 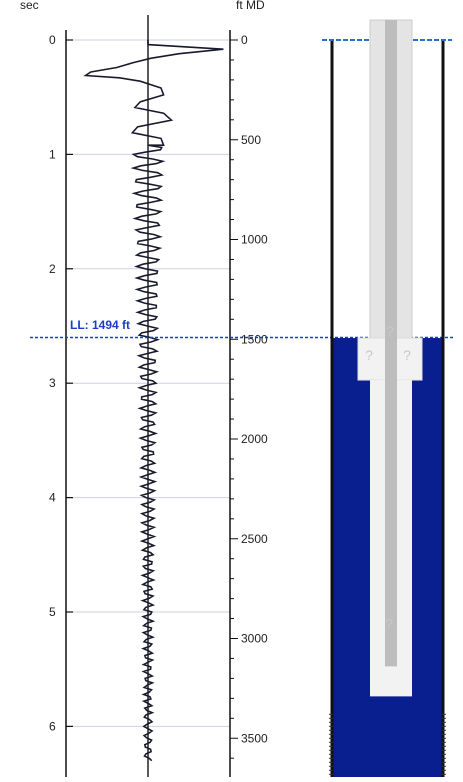 I want to click on sucker-rod, so click(x=391, y=343).